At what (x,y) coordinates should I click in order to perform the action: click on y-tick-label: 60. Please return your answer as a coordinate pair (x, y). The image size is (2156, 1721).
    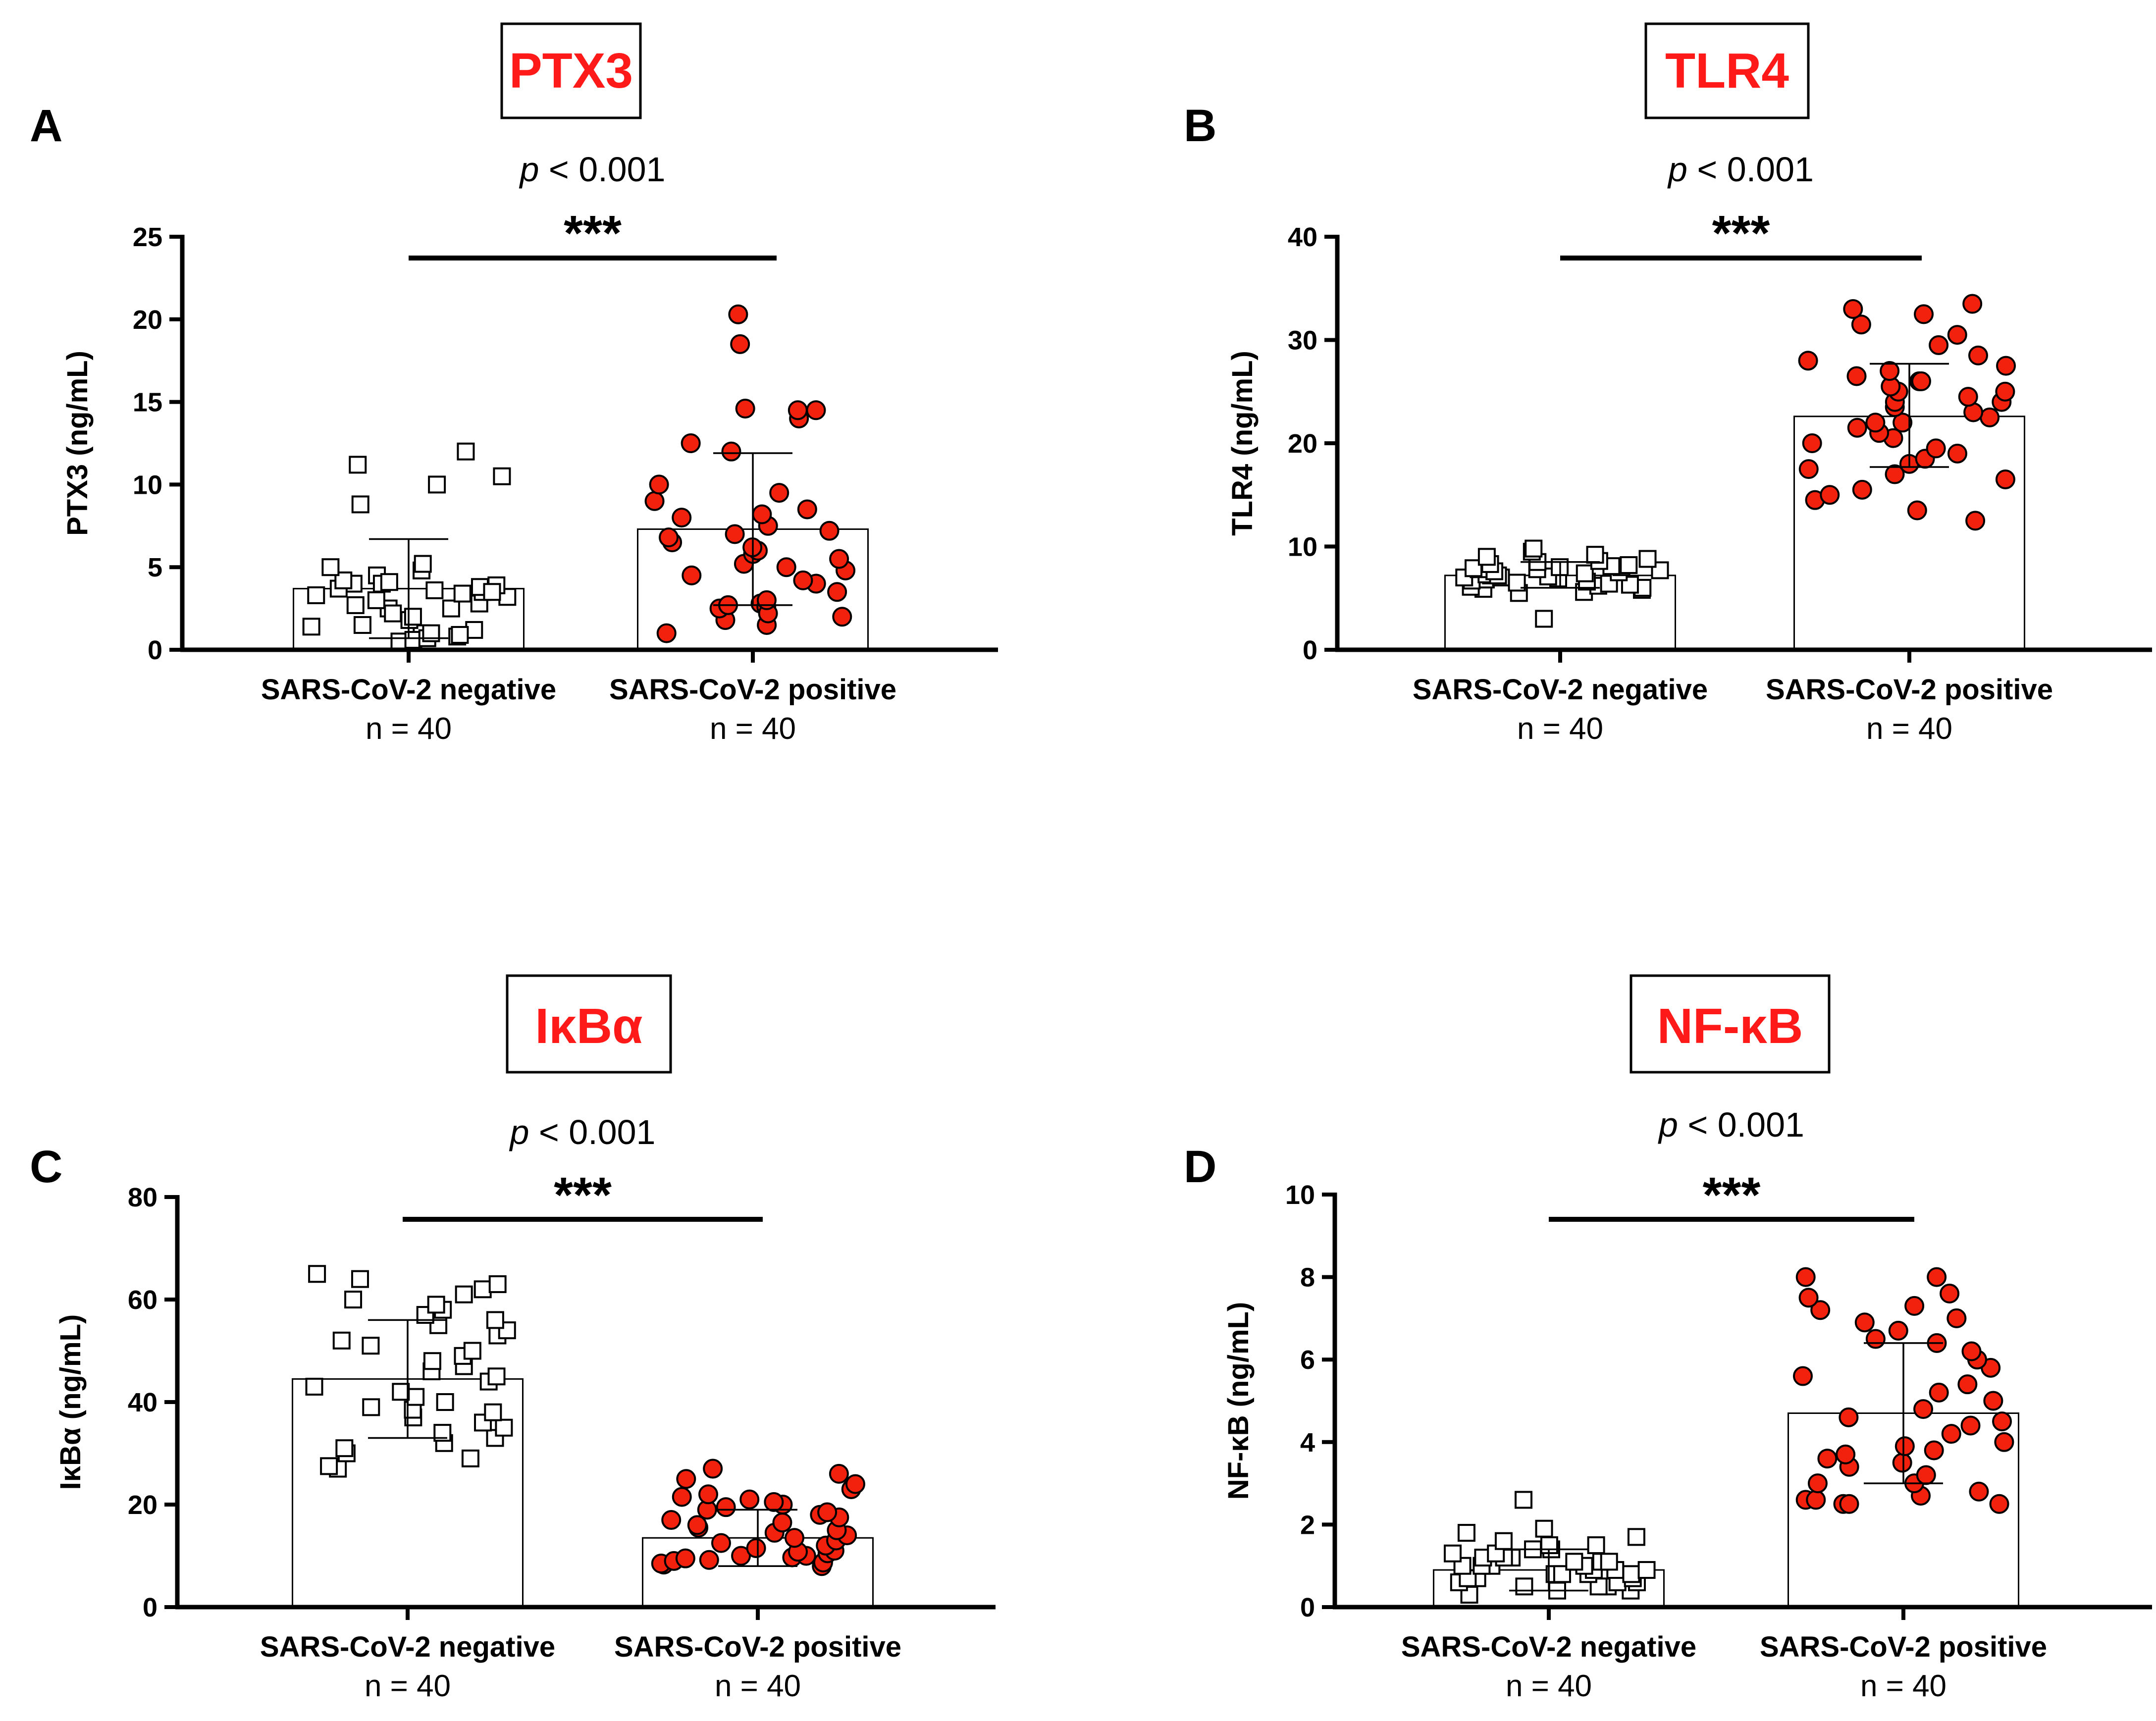
    Looking at the image, I should click on (143, 1300).